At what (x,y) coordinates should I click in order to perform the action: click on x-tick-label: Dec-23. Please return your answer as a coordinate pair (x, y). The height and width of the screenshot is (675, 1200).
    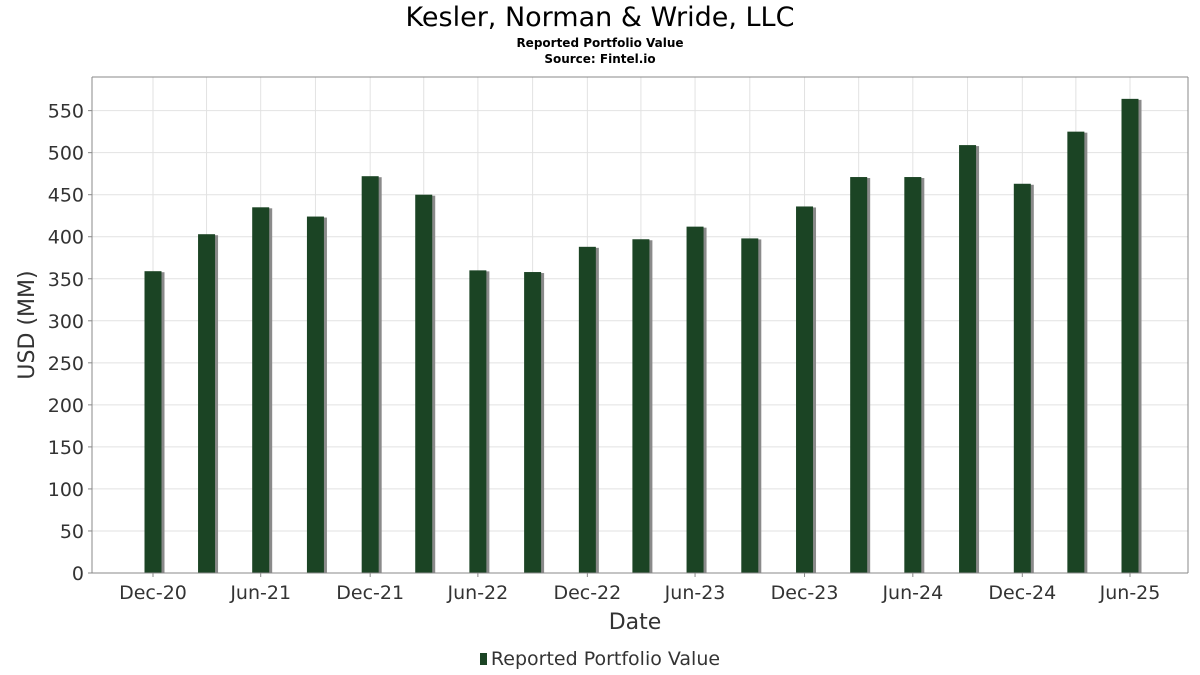
    Looking at the image, I should click on (805, 593).